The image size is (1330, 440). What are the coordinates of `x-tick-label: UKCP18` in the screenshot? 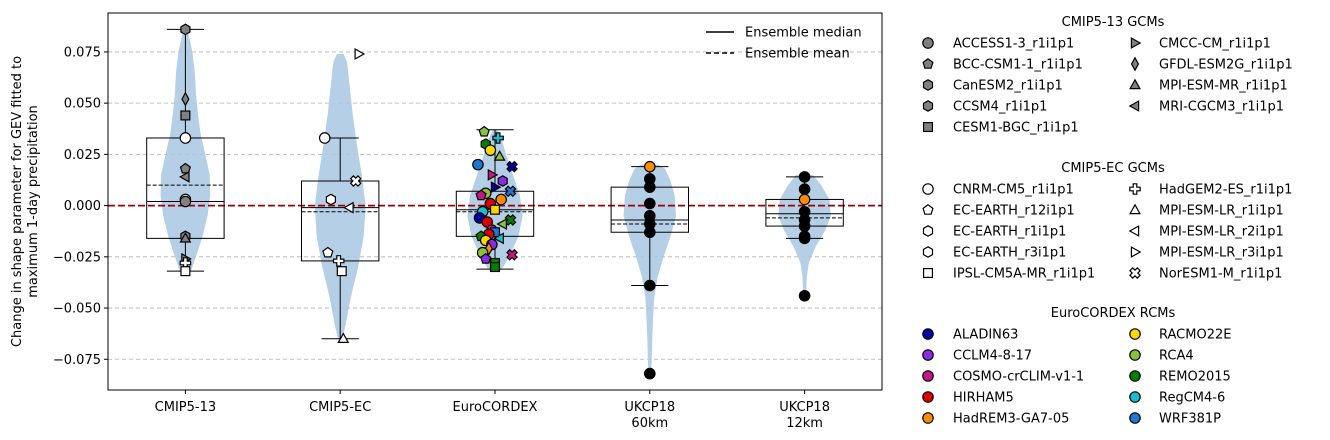 It's located at (649, 407).